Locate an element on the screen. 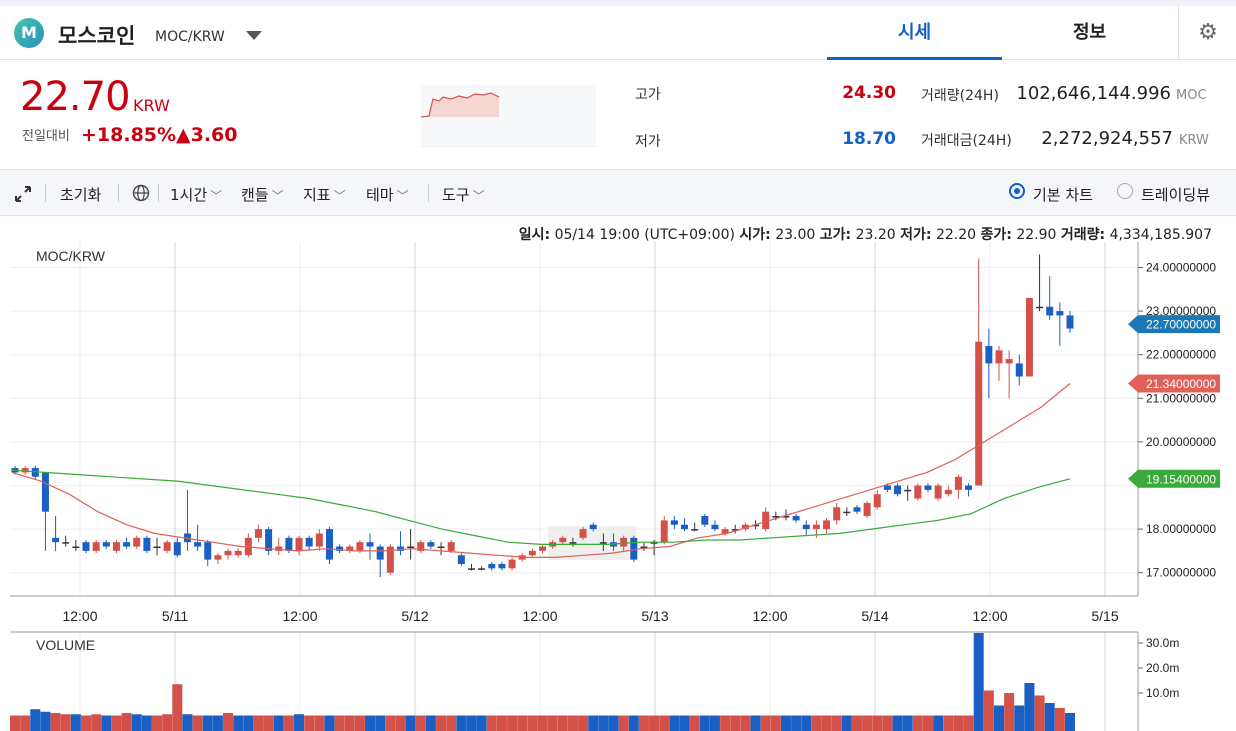 The width and height of the screenshot is (1236, 731). price-tag-label: 19.15400000 is located at coordinates (1181, 479).